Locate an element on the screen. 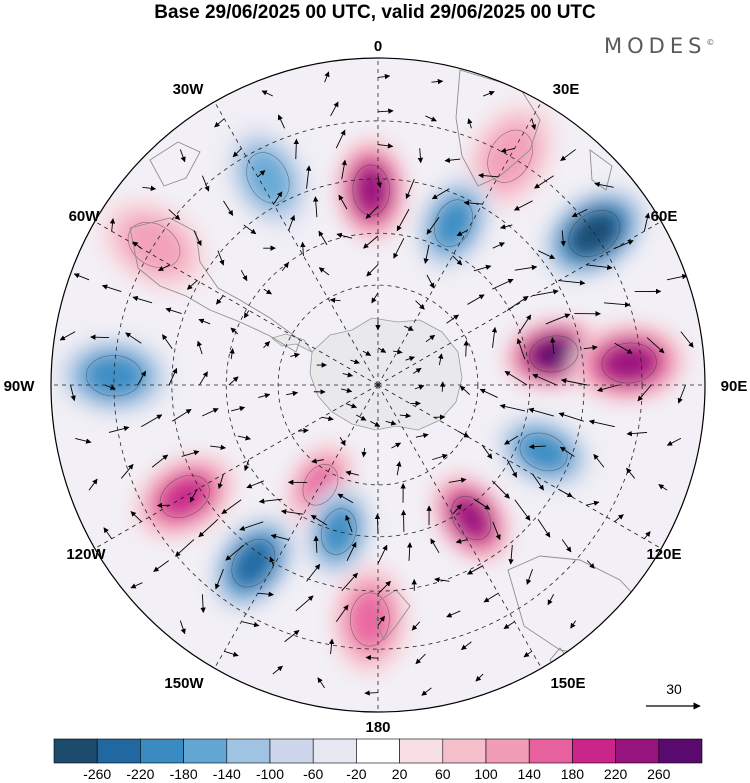 Image resolution: width=750 pixels, height=783 pixels. lon-label-60e: 60E is located at coordinates (664, 216).